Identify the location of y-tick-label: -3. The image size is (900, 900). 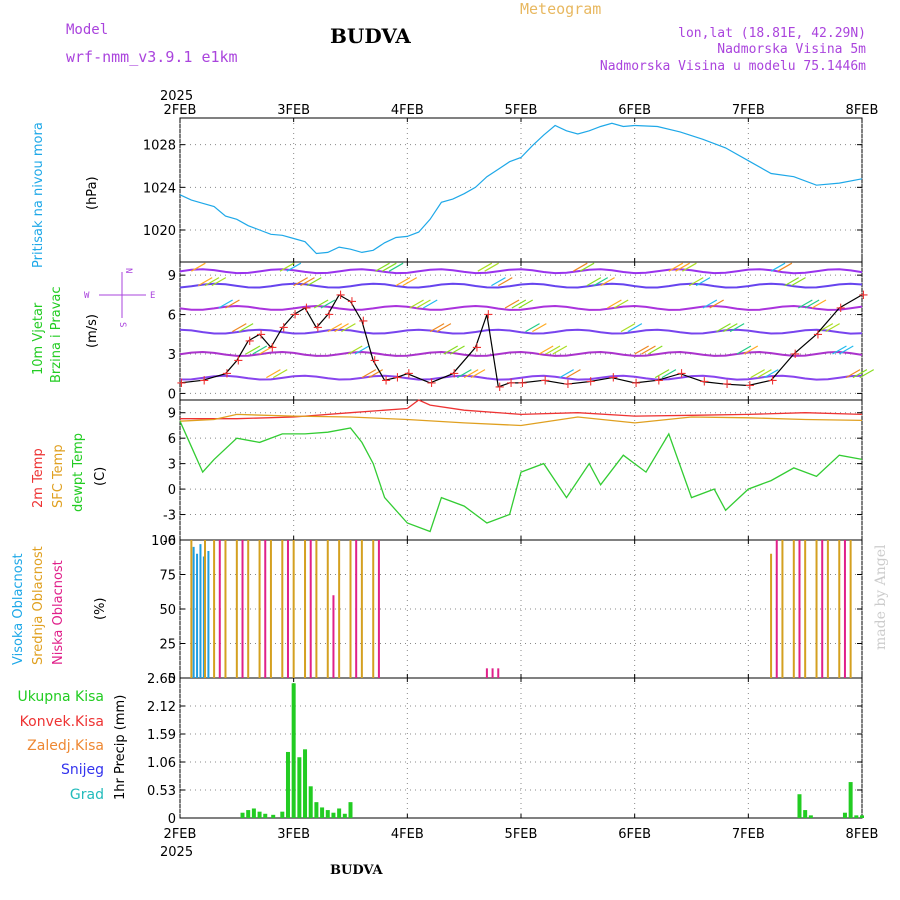
(169, 516).